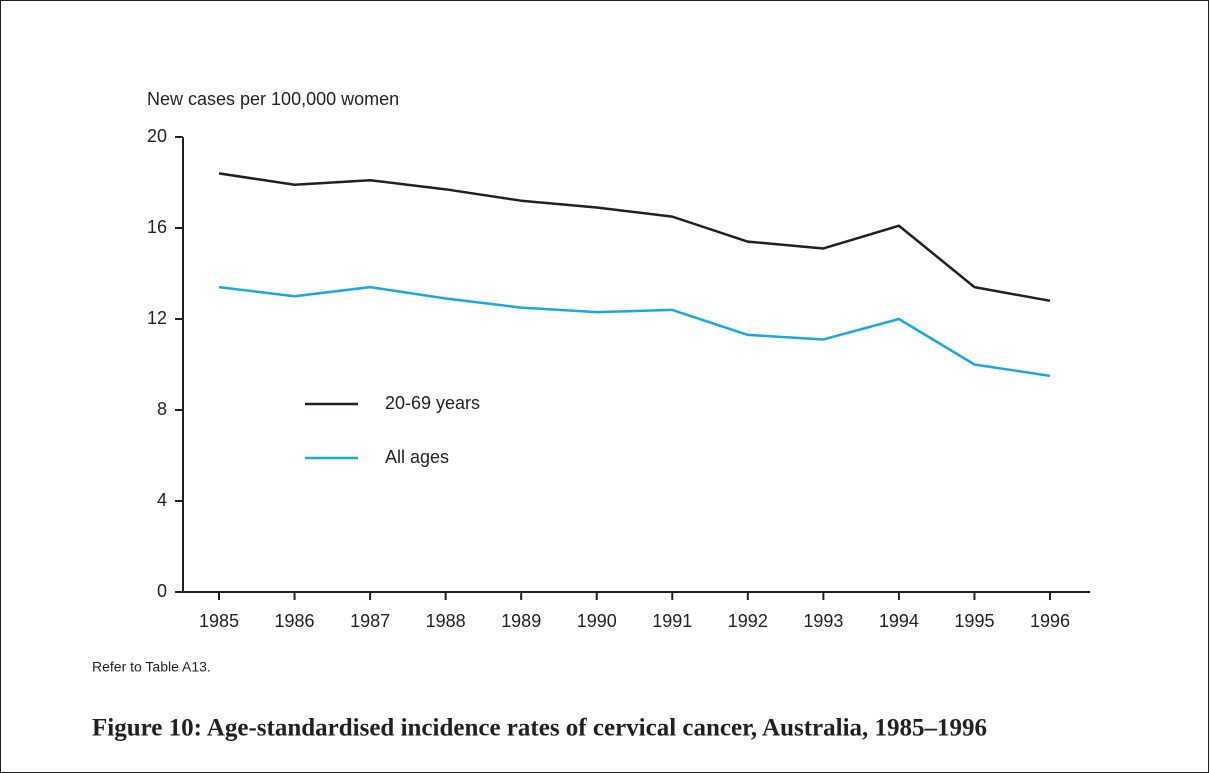 The image size is (1211, 773). I want to click on y-axis-label: New cases per 100,000 women, so click(273, 99).